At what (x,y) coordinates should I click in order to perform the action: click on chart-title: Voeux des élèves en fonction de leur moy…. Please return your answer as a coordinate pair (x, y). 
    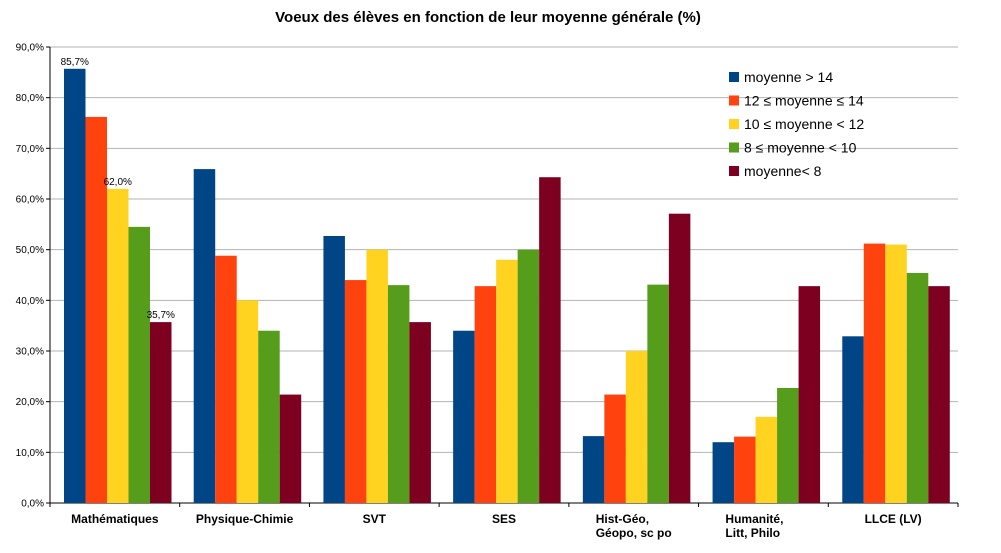
    Looking at the image, I should click on (488, 17).